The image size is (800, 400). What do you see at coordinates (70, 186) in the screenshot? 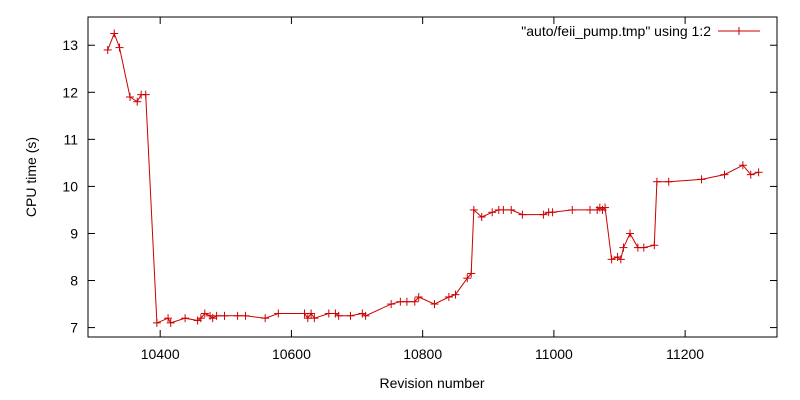
I see `y-tick-label: 10` at bounding box center [70, 186].